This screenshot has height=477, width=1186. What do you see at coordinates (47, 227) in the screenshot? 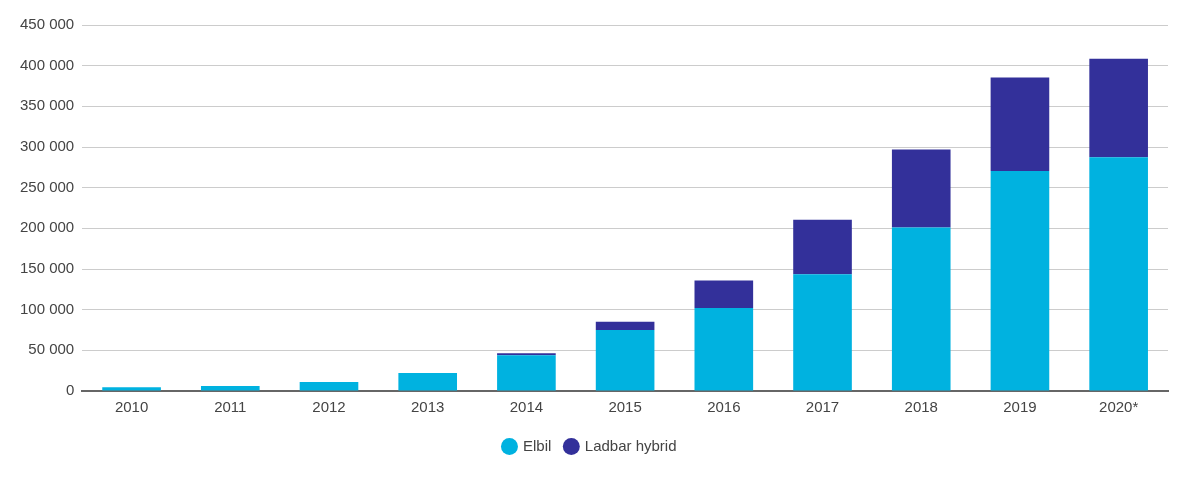
I see `y-tick-label: 200 000` at bounding box center [47, 227].